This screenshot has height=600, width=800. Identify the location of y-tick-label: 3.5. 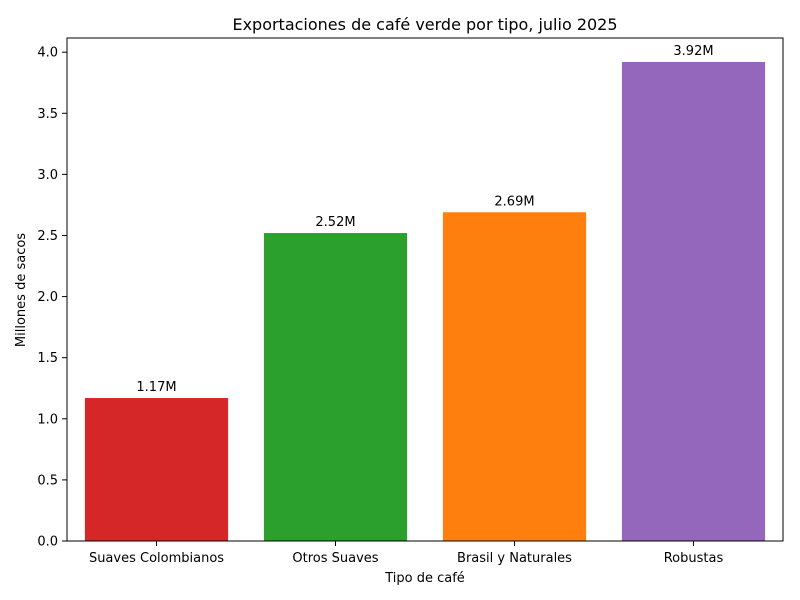
(47, 114).